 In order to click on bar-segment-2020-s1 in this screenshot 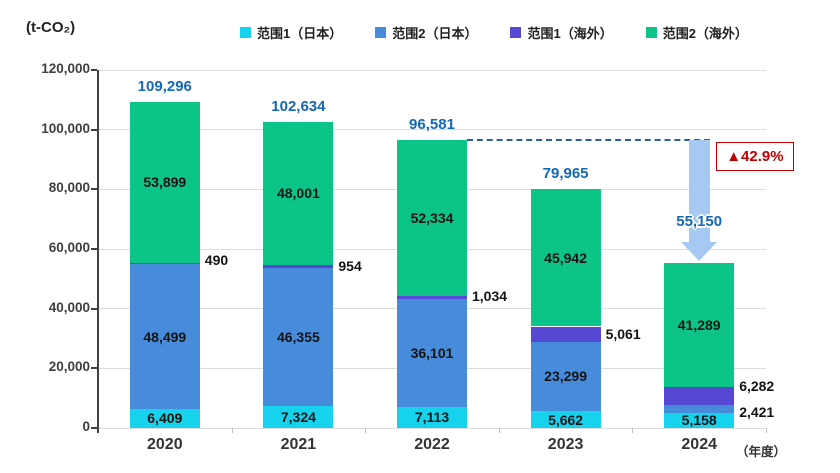, I will do `click(164, 336)`.